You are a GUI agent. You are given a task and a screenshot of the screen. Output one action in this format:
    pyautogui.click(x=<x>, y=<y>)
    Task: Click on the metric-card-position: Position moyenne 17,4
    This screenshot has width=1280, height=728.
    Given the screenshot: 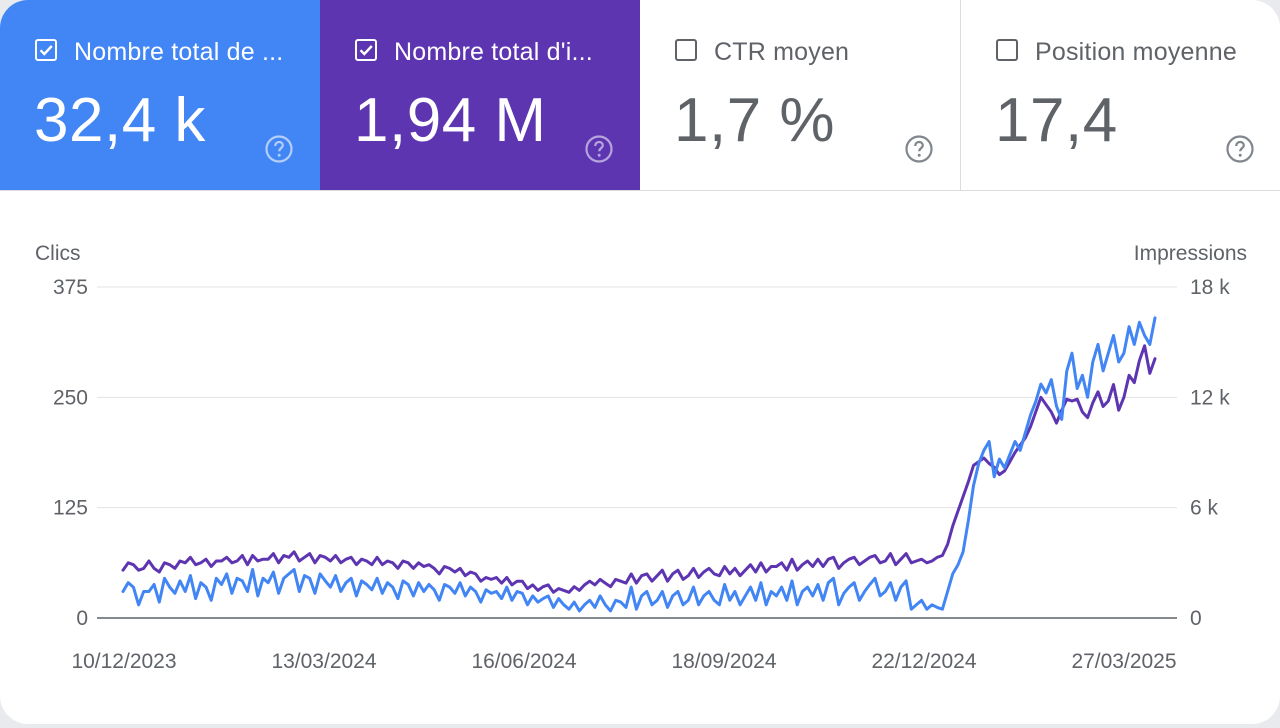 What is the action you would take?
    pyautogui.click(x=1120, y=95)
    